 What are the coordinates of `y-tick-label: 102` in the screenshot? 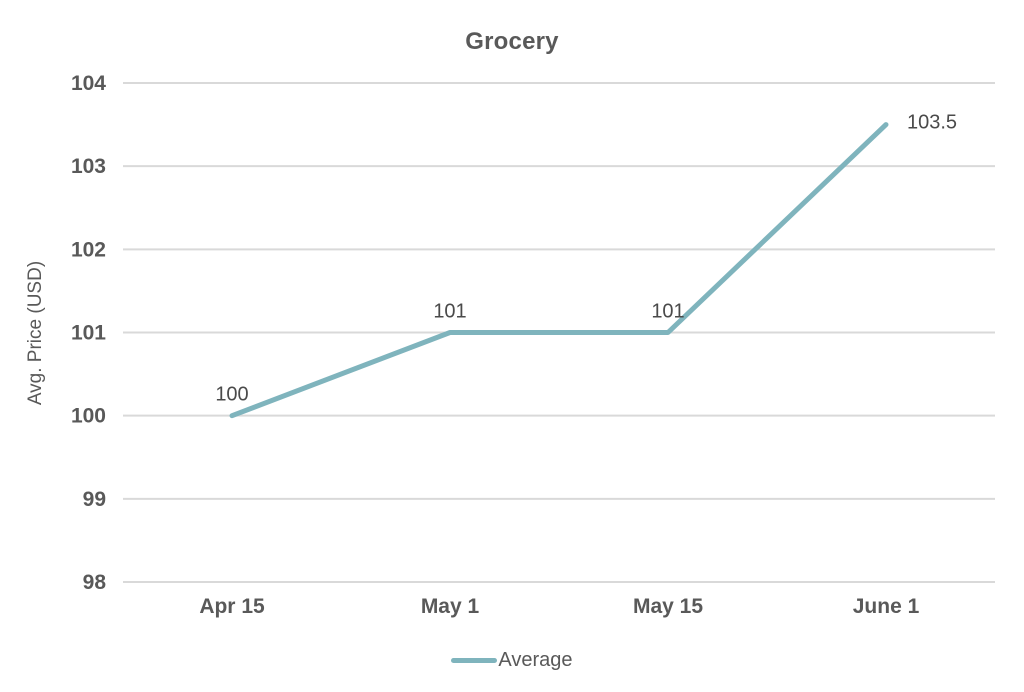 It's located at (88, 249).